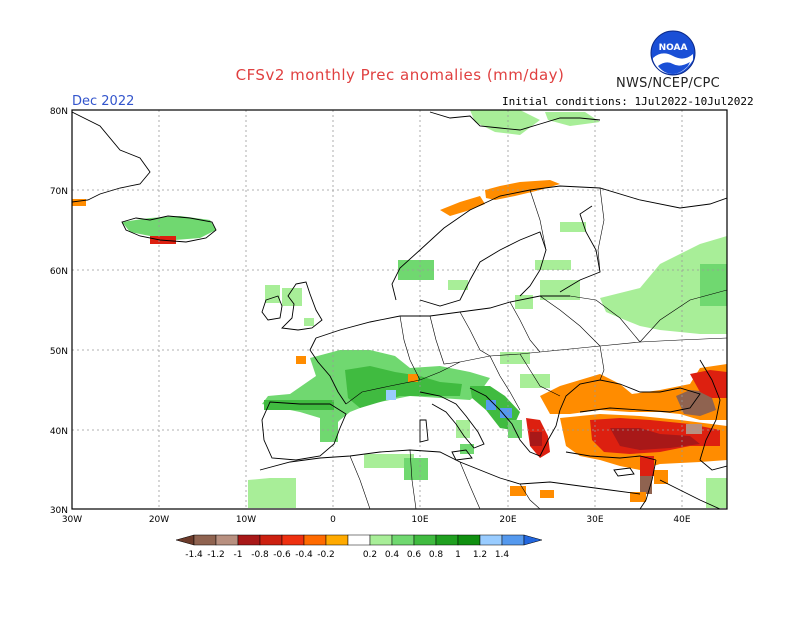  What do you see at coordinates (491, 405) in the screenshot?
I see `patch-adriatic-blue` at bounding box center [491, 405].